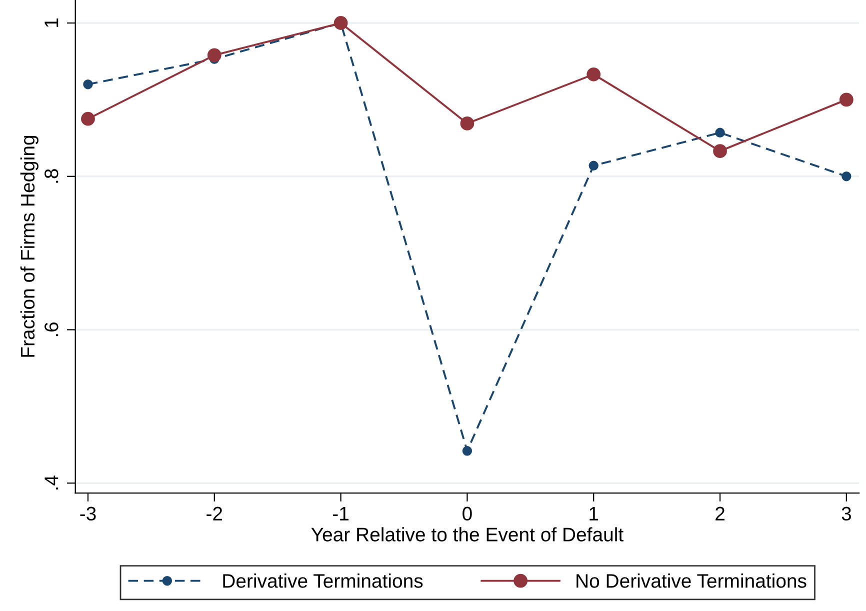 The width and height of the screenshot is (866, 611). Describe the element at coordinates (720, 513) in the screenshot. I see `x-tick-label: 2` at that location.